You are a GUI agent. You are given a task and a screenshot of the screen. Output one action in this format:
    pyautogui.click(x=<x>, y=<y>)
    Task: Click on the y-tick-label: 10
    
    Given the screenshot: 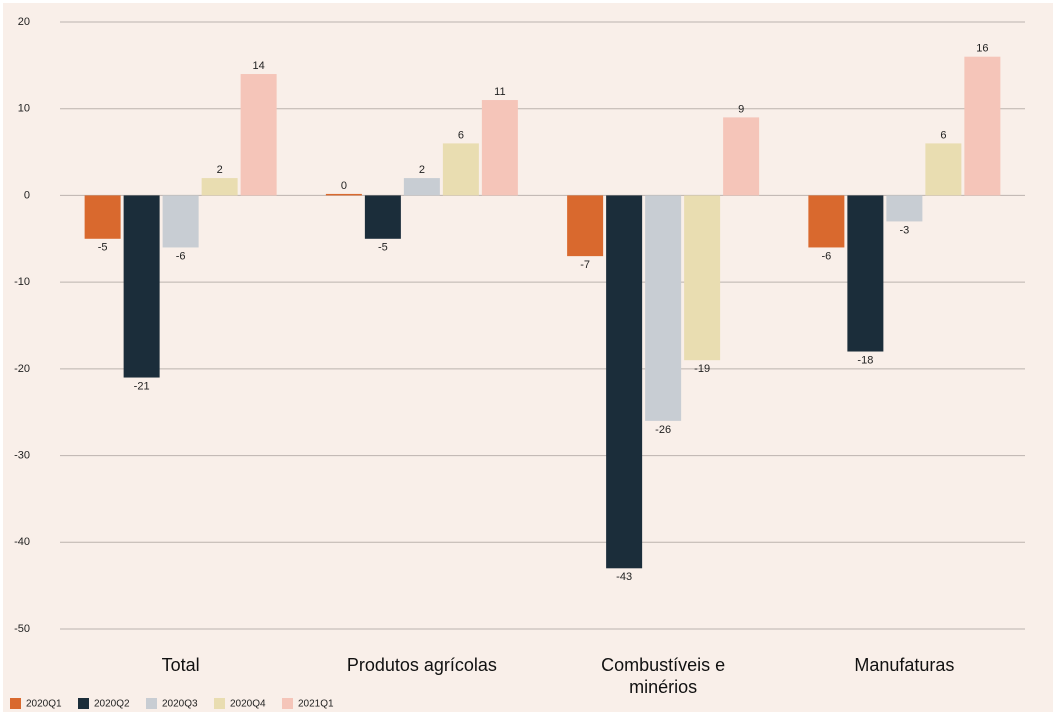 What is the action you would take?
    pyautogui.click(x=24, y=109)
    